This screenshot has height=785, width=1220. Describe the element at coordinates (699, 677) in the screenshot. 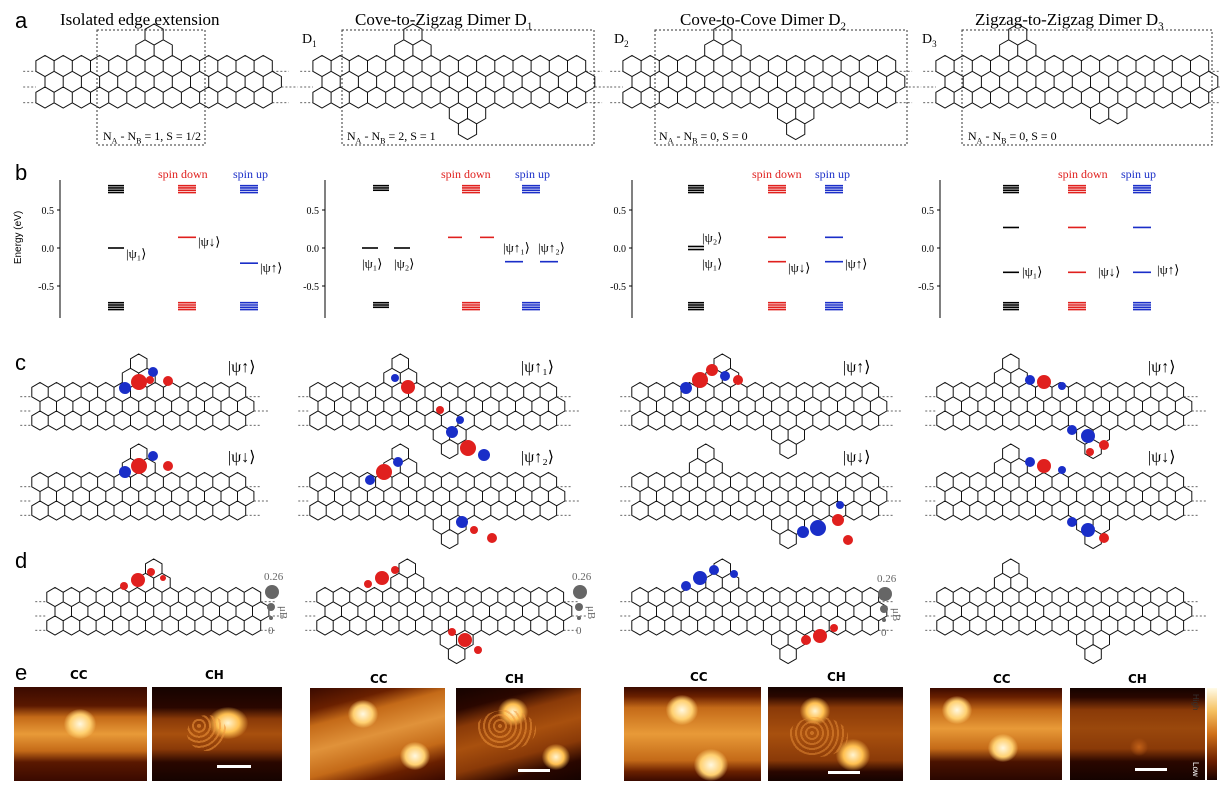

I see `stm-label-cc-3: CC` at that location.